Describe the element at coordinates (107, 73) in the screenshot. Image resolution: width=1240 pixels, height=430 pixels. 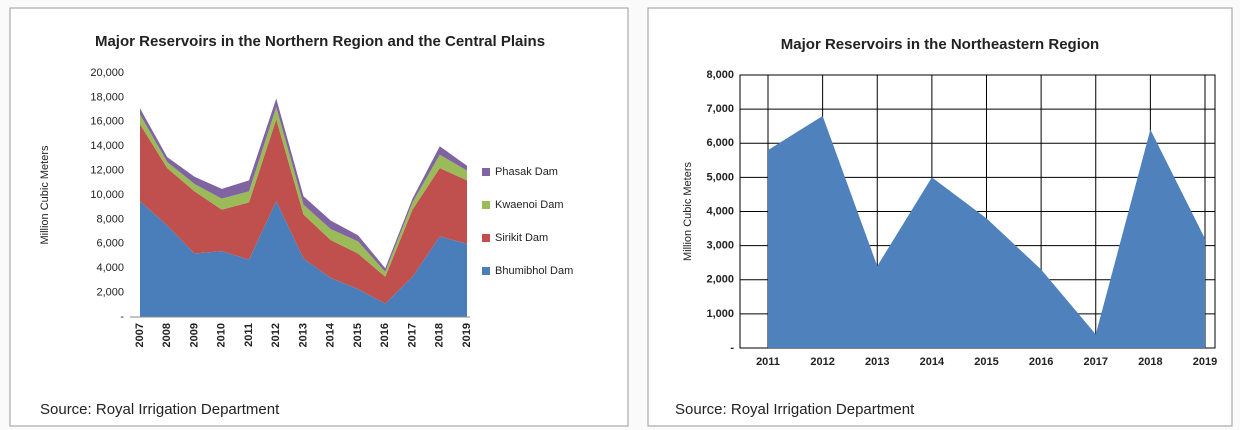
I see `y-tick-label: 20,000` at that location.